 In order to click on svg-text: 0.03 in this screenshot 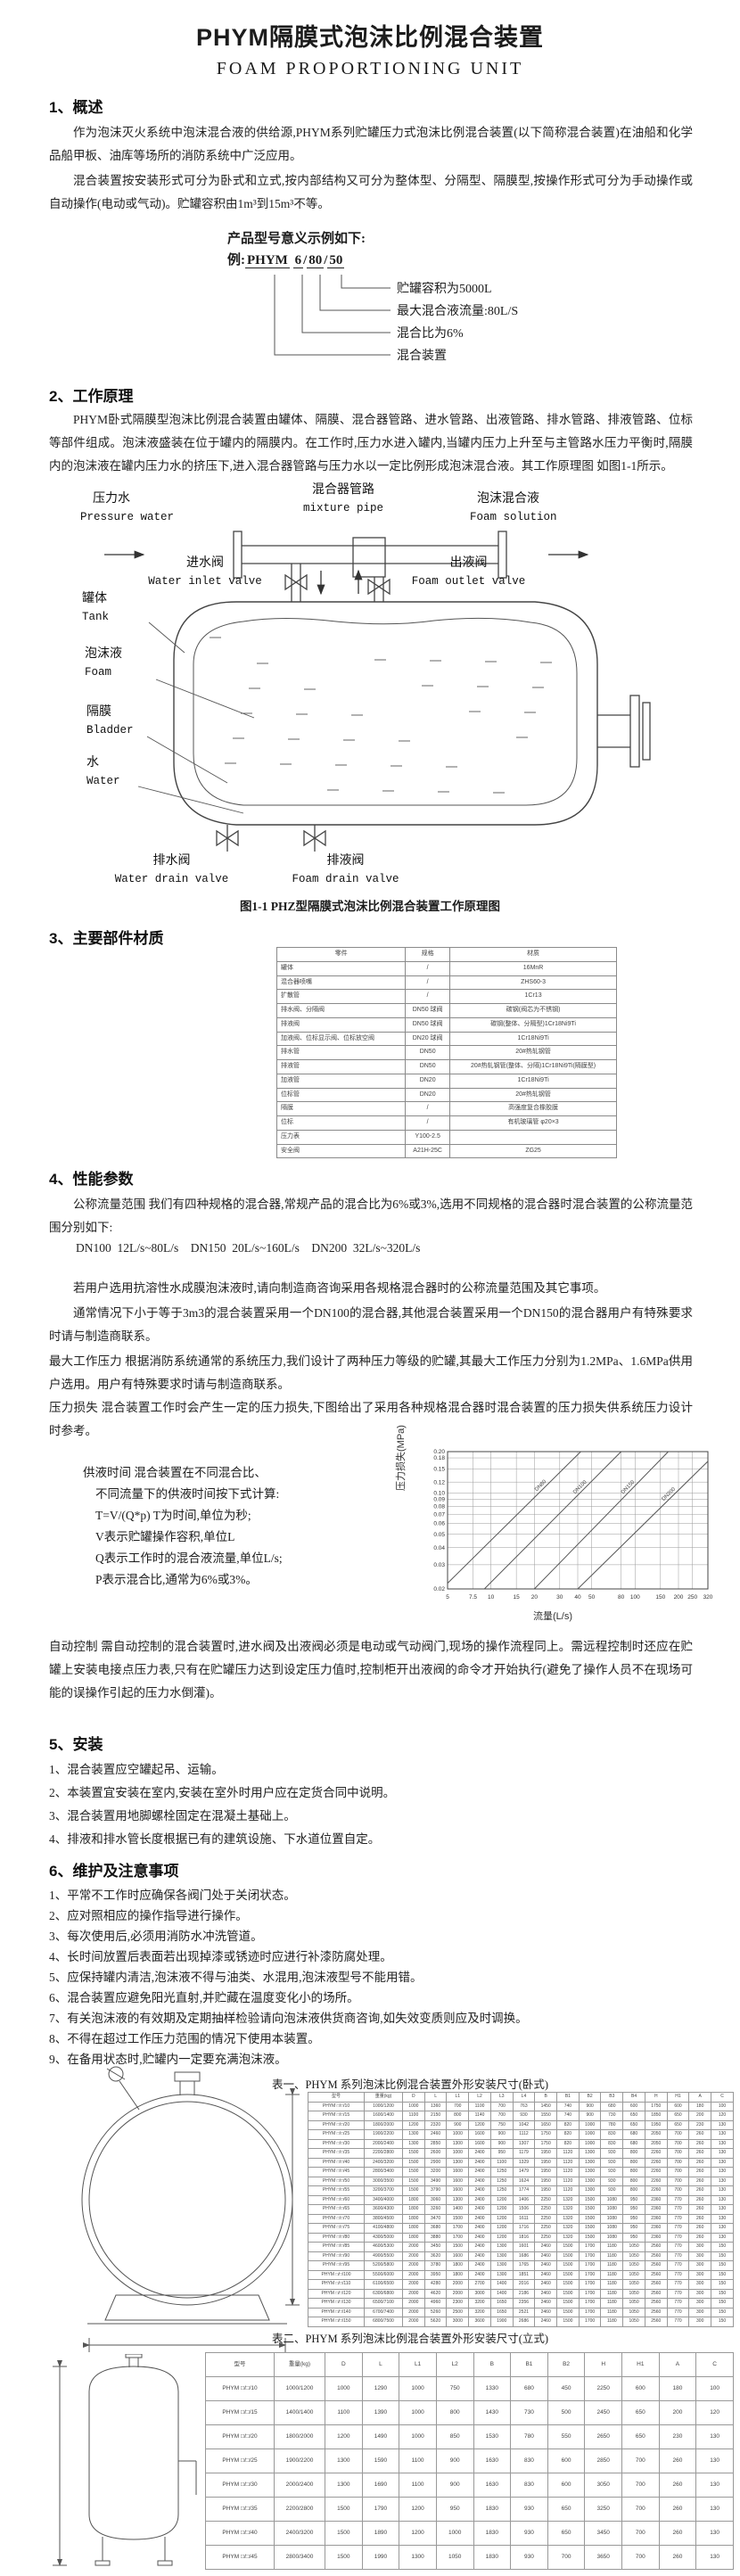, I will do `click(439, 1565)`.